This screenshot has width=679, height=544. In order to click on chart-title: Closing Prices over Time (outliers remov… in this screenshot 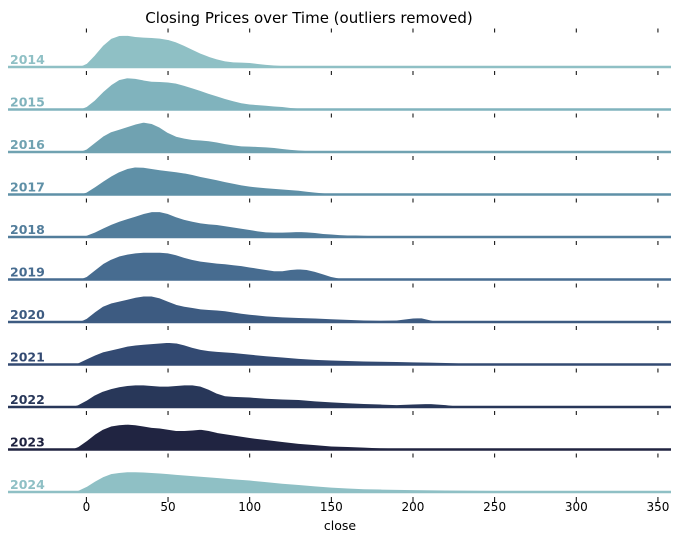, I will do `click(309, 18)`.